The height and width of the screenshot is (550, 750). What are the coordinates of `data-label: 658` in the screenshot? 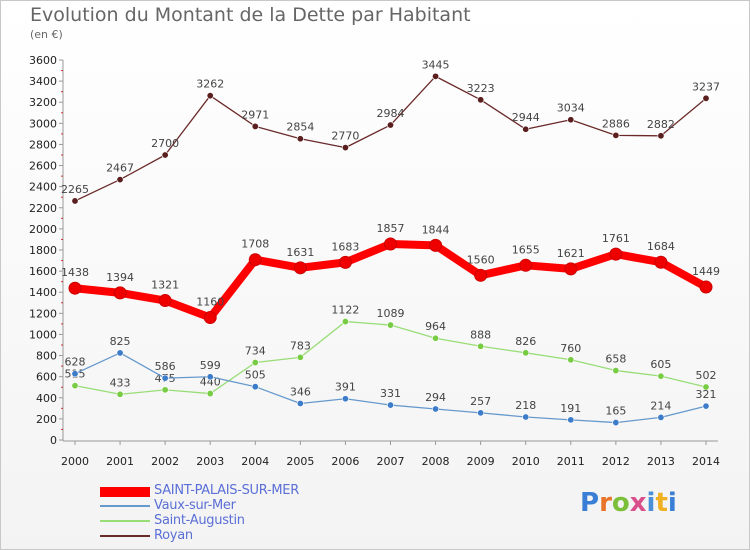 It's located at (615, 359).